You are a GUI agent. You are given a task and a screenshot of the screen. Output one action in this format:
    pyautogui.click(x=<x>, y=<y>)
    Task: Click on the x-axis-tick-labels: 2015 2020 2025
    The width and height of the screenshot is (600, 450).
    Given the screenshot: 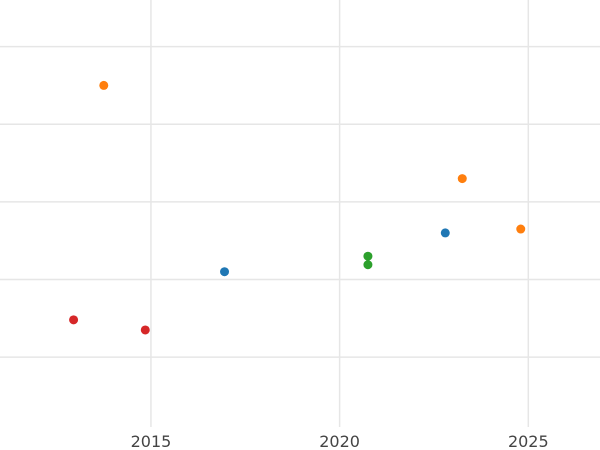 What is the action you would take?
    pyautogui.click(x=340, y=441)
    